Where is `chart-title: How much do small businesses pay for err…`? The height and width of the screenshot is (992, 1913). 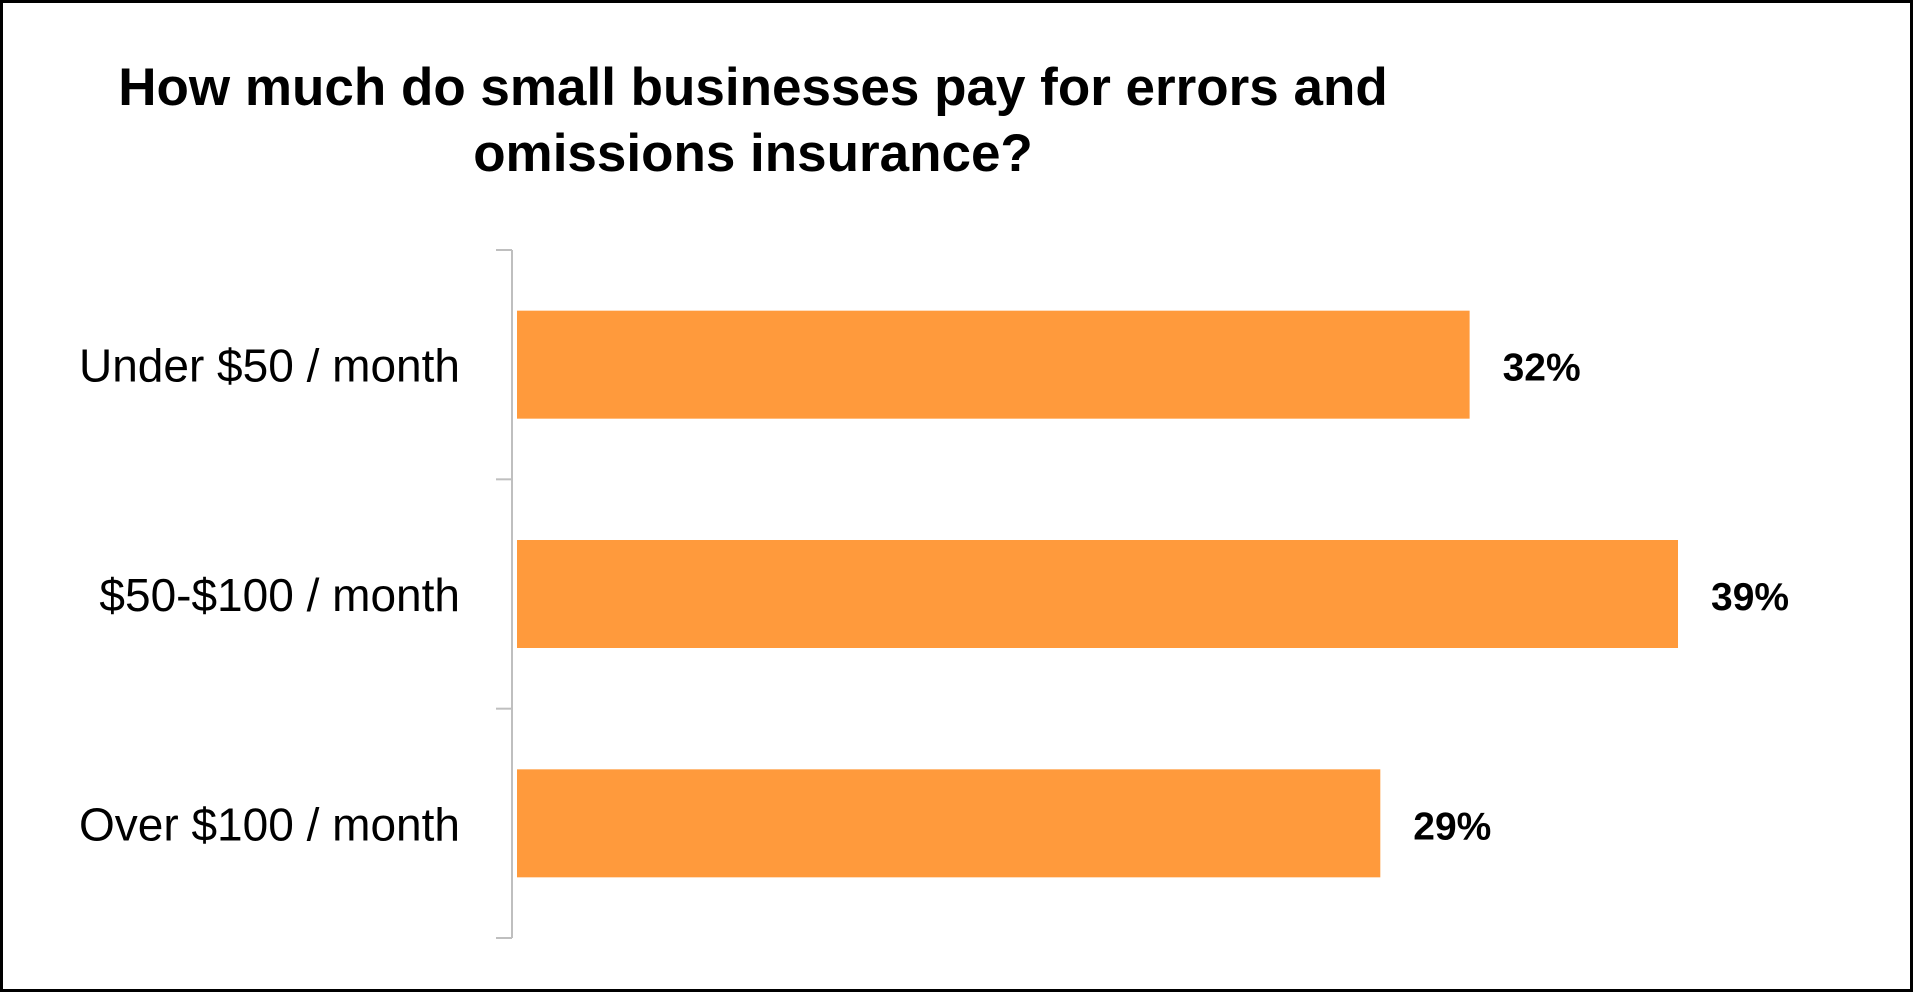 chart-title: How much do small businesses pay for err… is located at coordinates (753, 121).